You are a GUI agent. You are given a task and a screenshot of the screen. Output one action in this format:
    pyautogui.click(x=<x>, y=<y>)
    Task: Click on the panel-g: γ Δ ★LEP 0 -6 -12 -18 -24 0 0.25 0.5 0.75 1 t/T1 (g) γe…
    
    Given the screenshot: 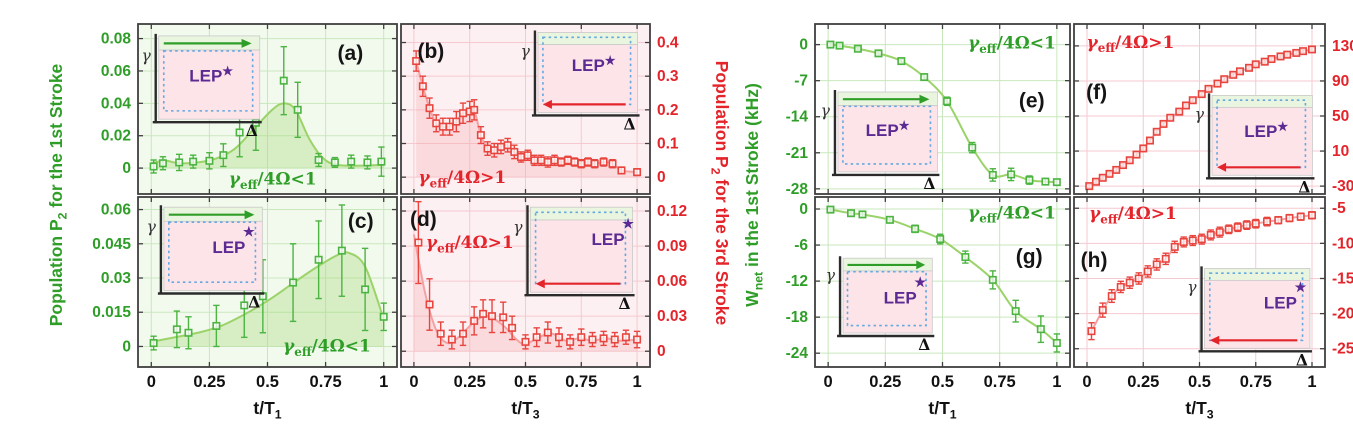 What is the action you would take?
    pyautogui.click(x=928, y=309)
    